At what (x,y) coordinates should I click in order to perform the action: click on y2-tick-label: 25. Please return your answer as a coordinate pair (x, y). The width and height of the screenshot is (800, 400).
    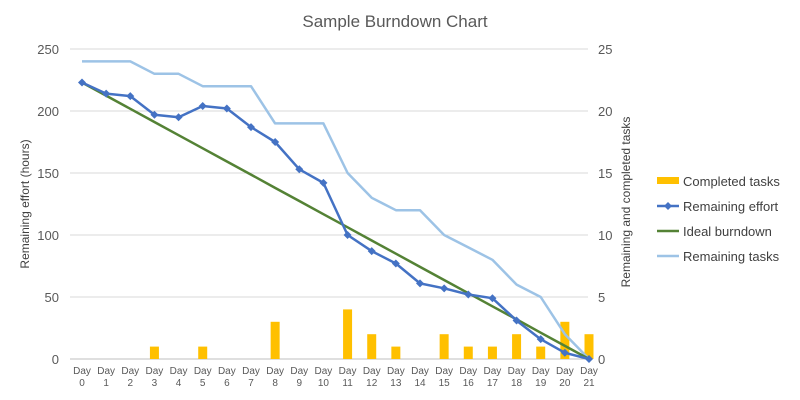
    Looking at the image, I should click on (605, 49).